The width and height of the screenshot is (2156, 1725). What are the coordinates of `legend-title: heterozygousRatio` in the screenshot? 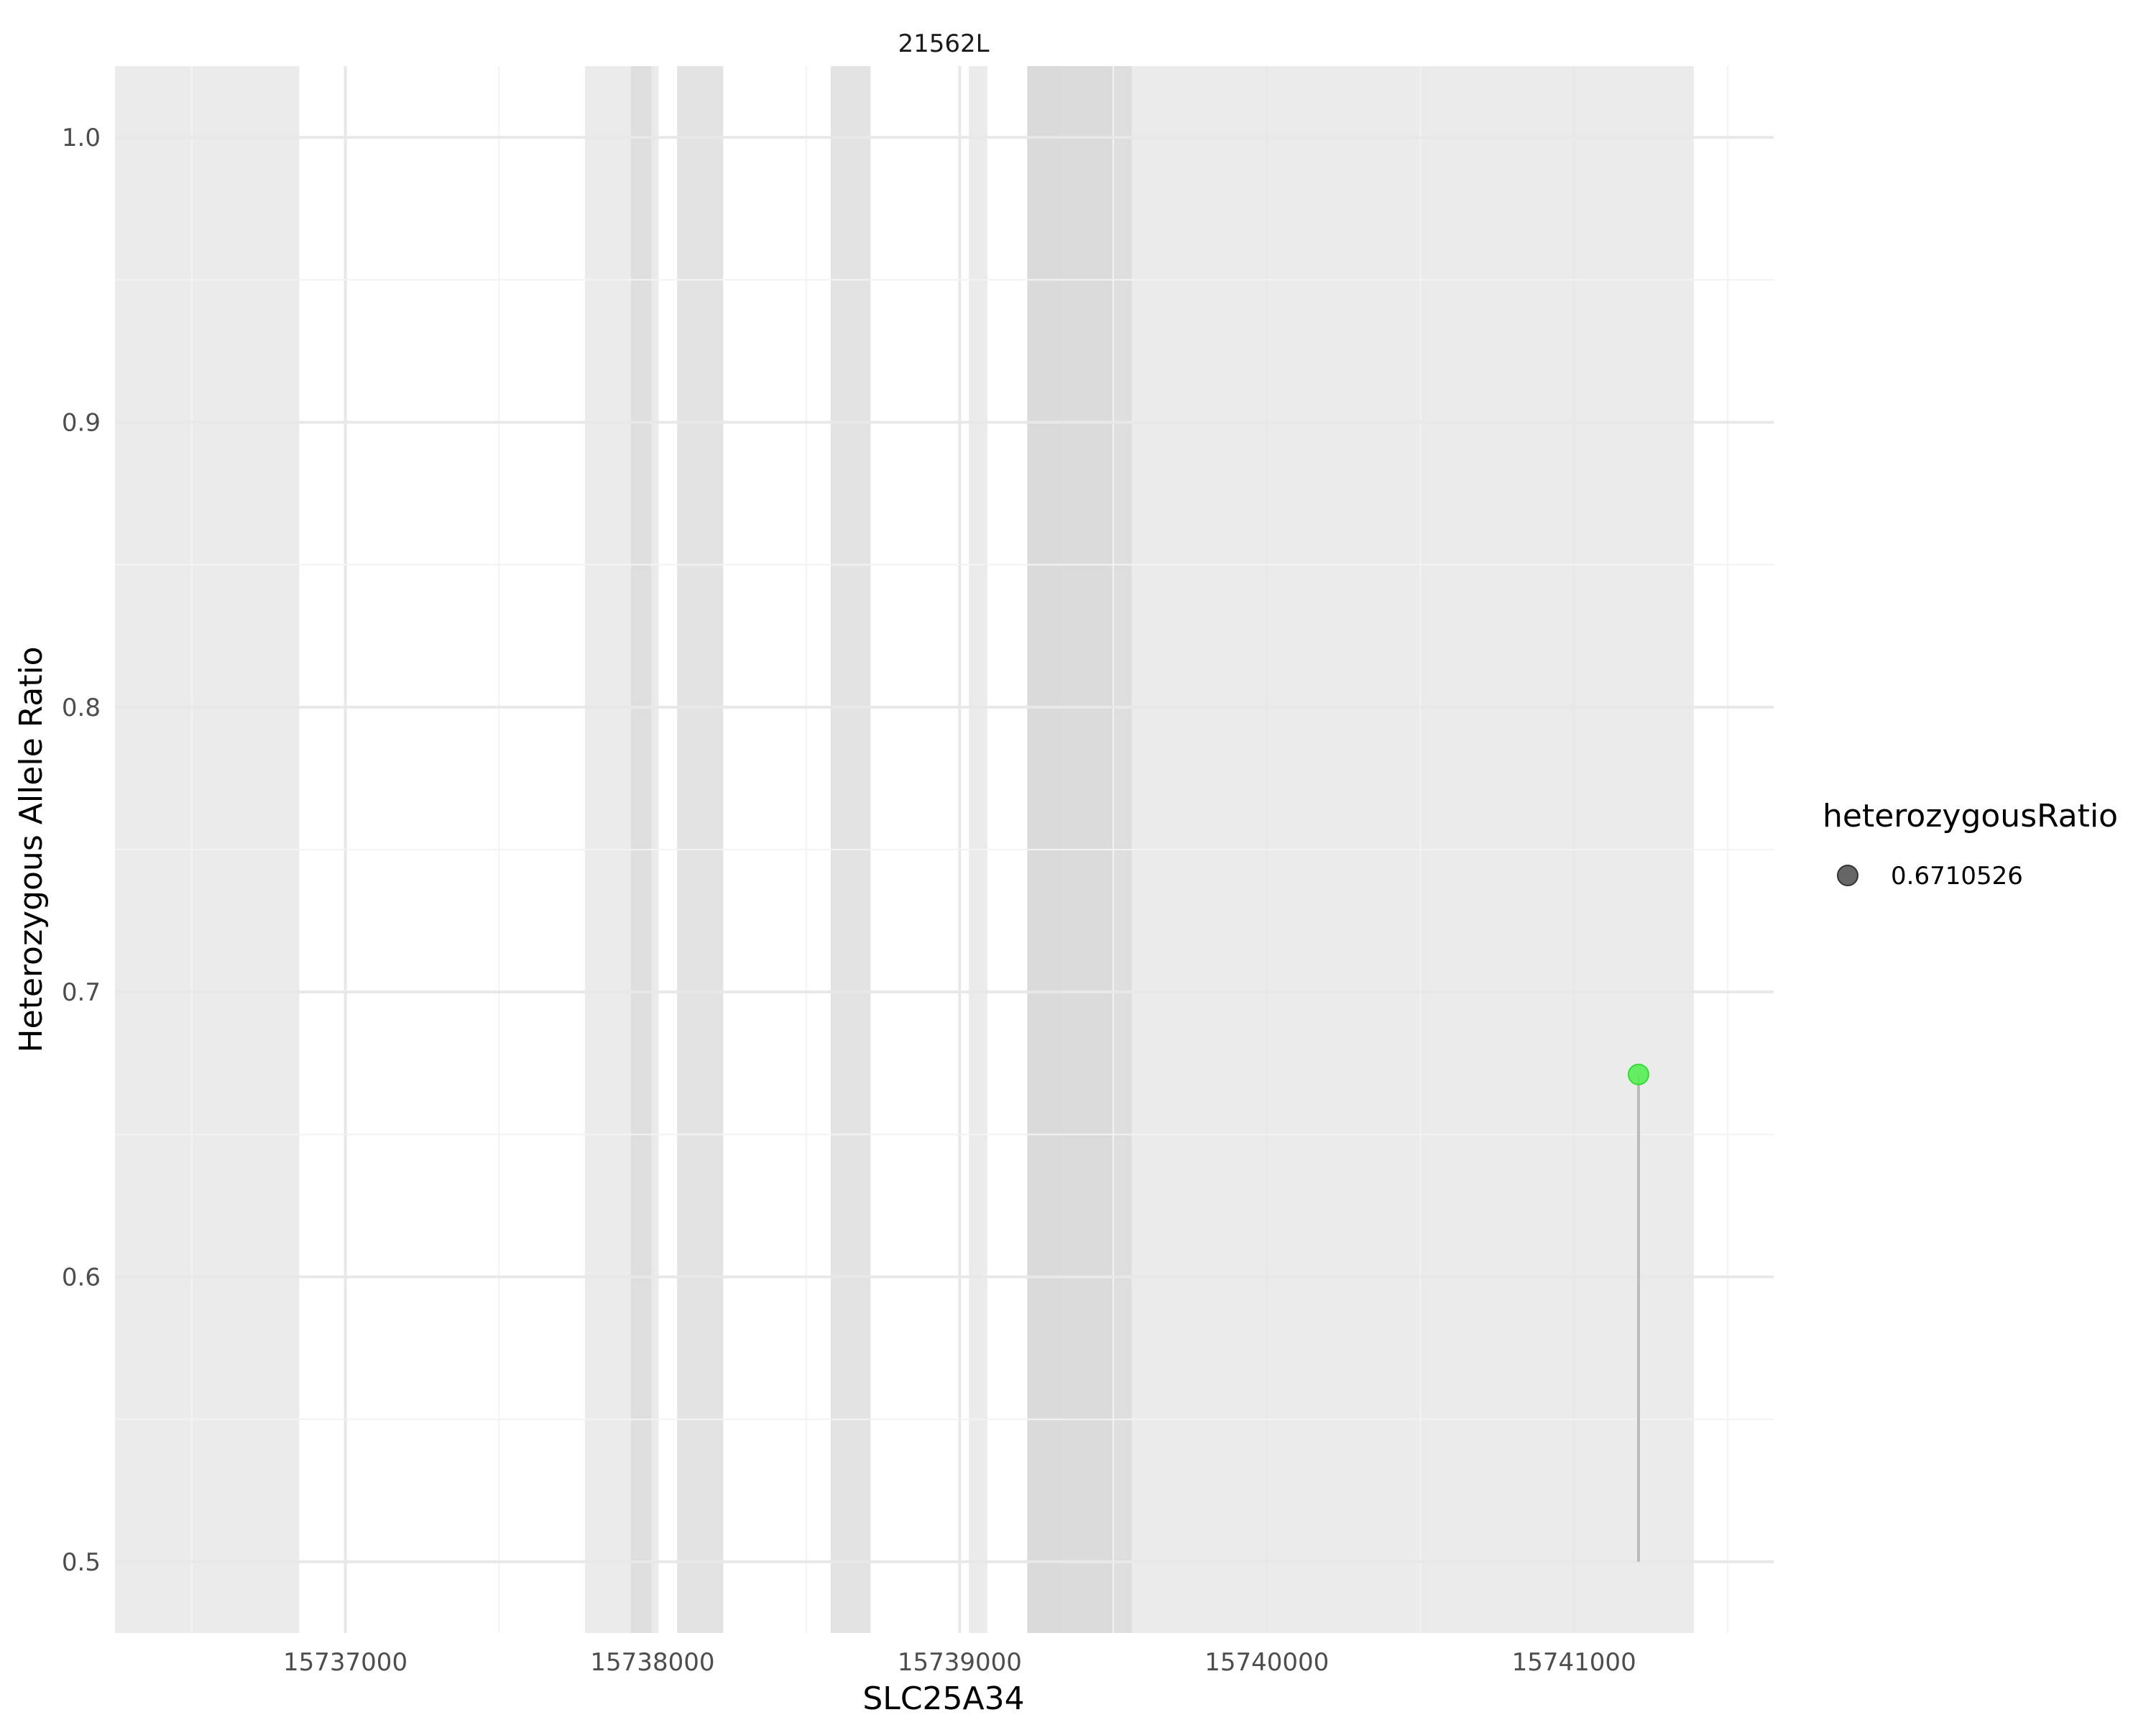 It's located at (1971, 816).